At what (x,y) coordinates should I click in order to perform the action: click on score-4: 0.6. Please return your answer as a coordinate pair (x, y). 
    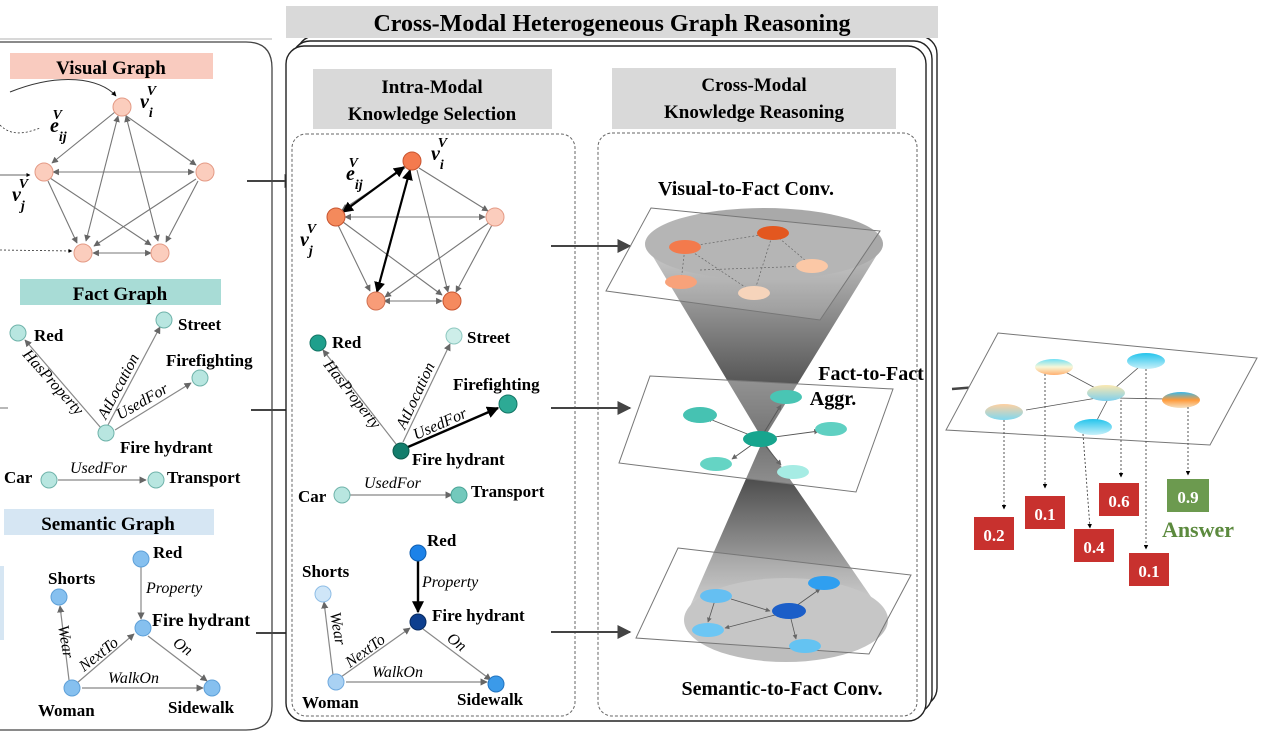
    Looking at the image, I should click on (1118, 501).